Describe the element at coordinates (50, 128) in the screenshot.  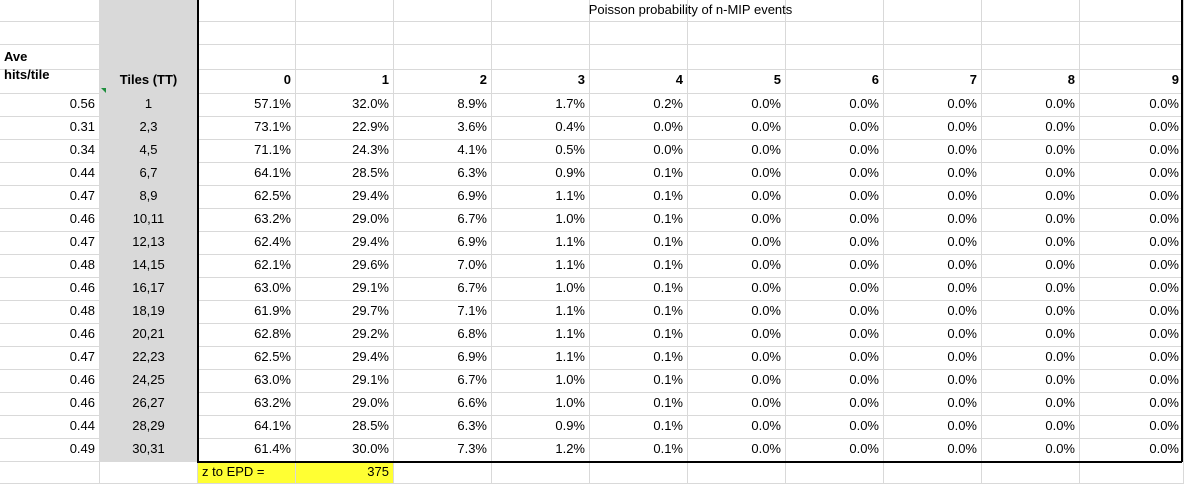
I see `ave-value: 0.31` at that location.